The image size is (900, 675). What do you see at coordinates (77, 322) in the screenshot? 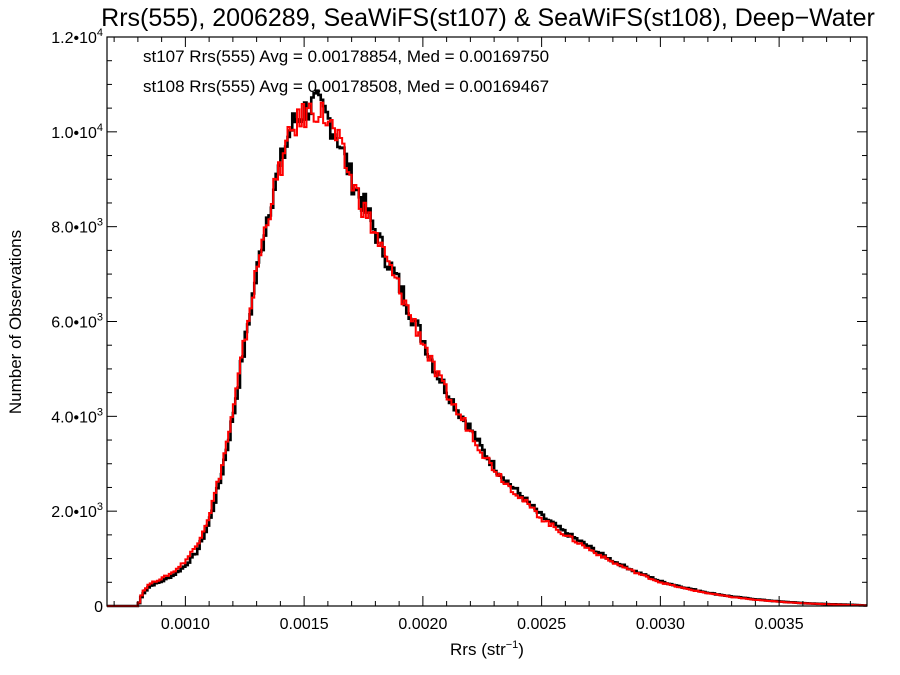
I see `y-tick-label: 6.0•103` at bounding box center [77, 322].